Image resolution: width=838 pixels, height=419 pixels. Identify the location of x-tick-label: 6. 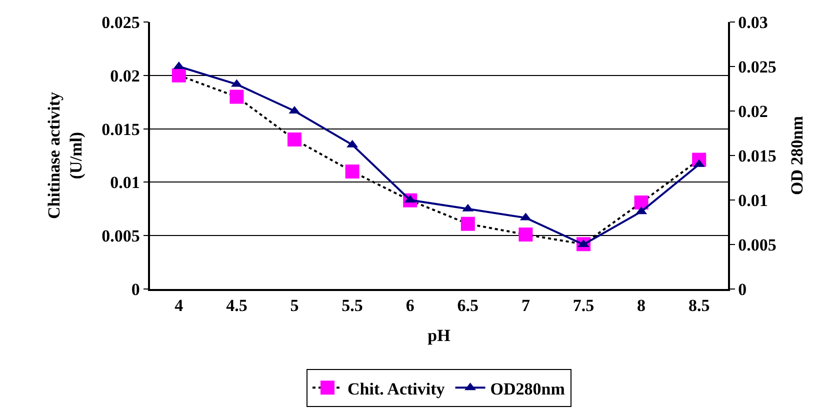
(410, 306).